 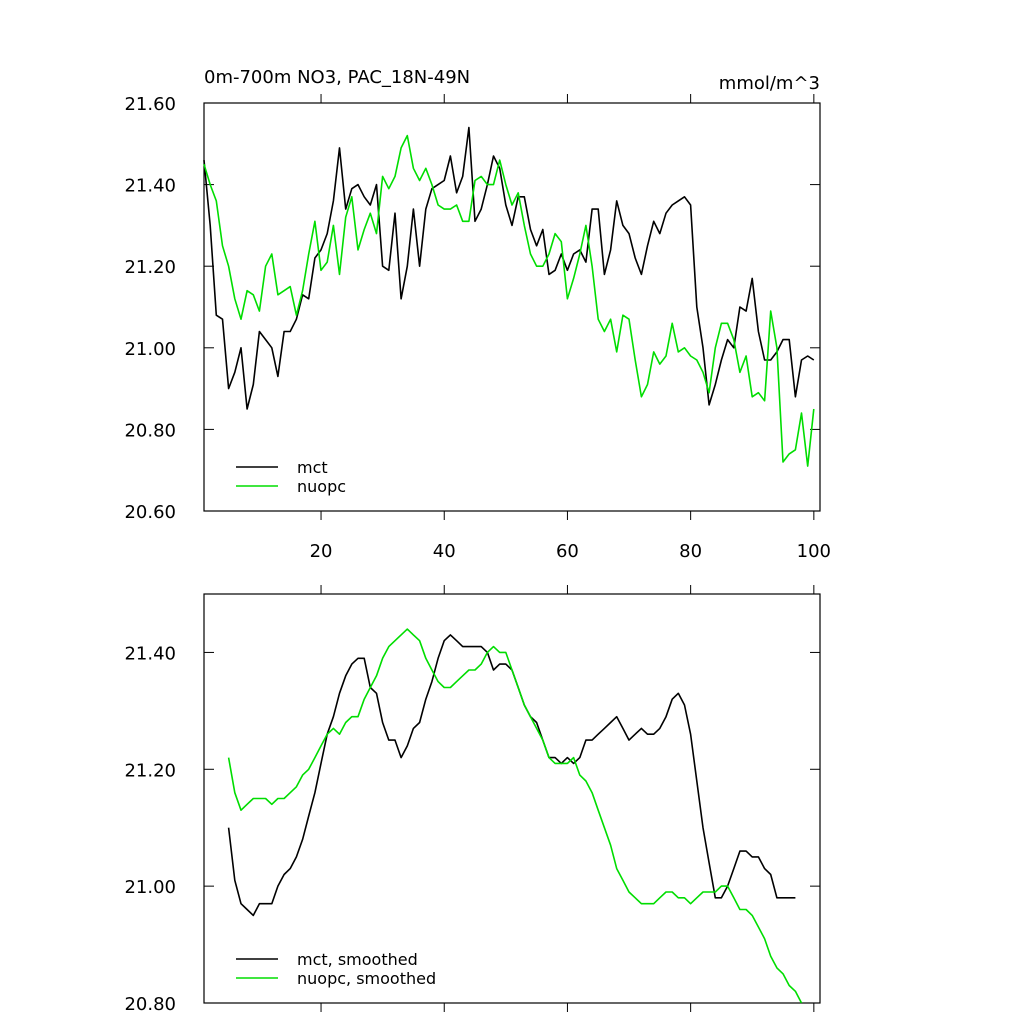 I want to click on x-tick-label: 40, so click(x=444, y=551).